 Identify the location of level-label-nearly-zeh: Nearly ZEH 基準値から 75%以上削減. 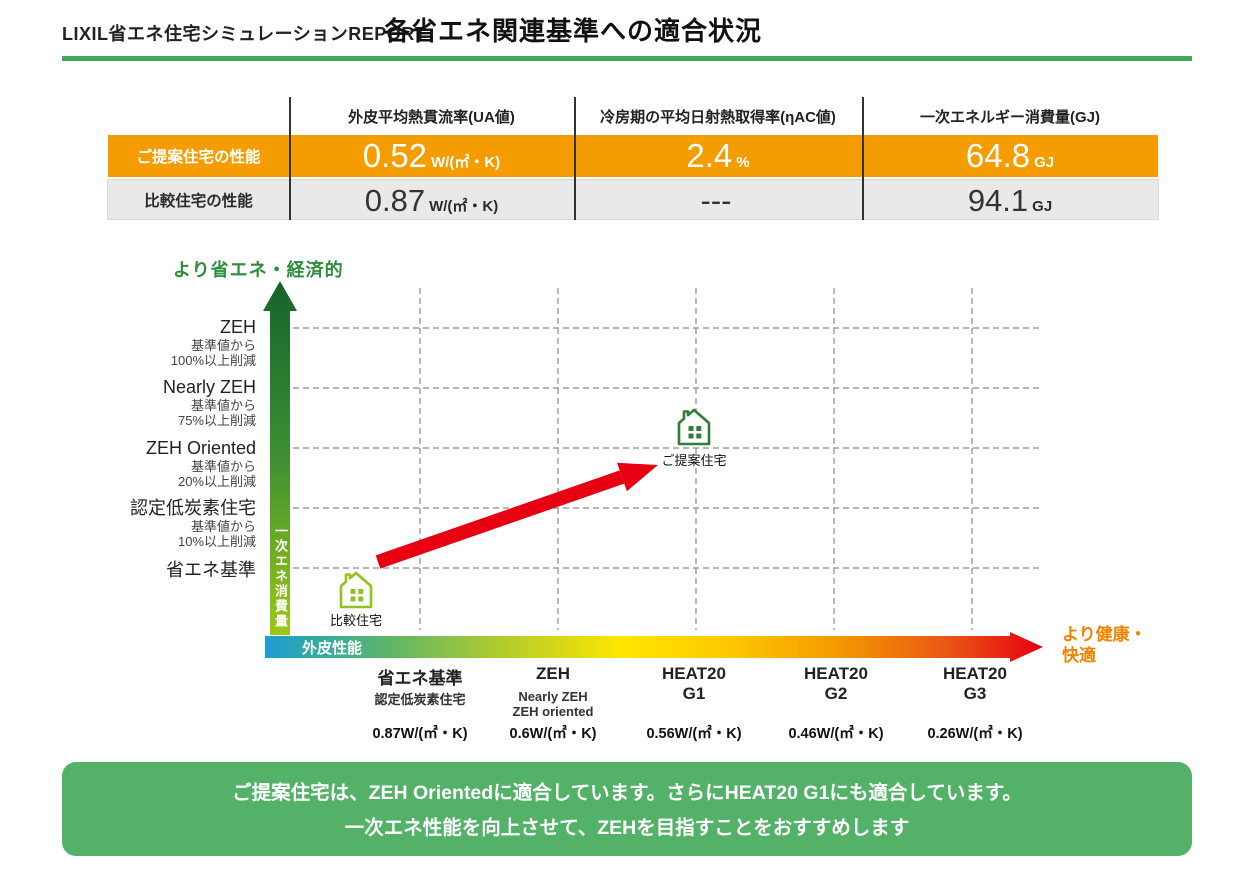
(209, 402).